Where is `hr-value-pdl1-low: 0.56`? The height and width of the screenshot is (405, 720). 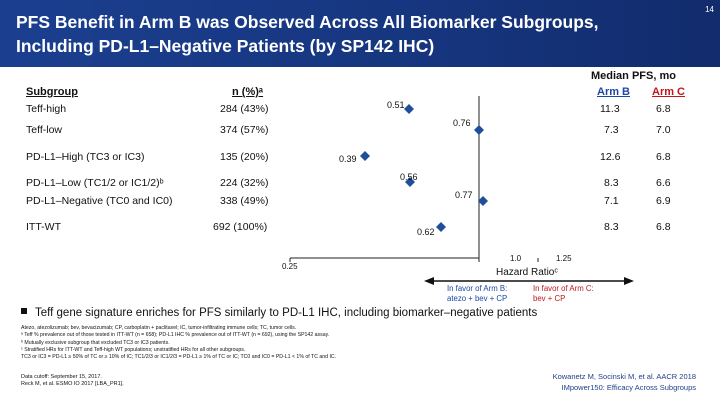
hr-value-pdl1-low: 0.56 is located at coordinates (409, 177).